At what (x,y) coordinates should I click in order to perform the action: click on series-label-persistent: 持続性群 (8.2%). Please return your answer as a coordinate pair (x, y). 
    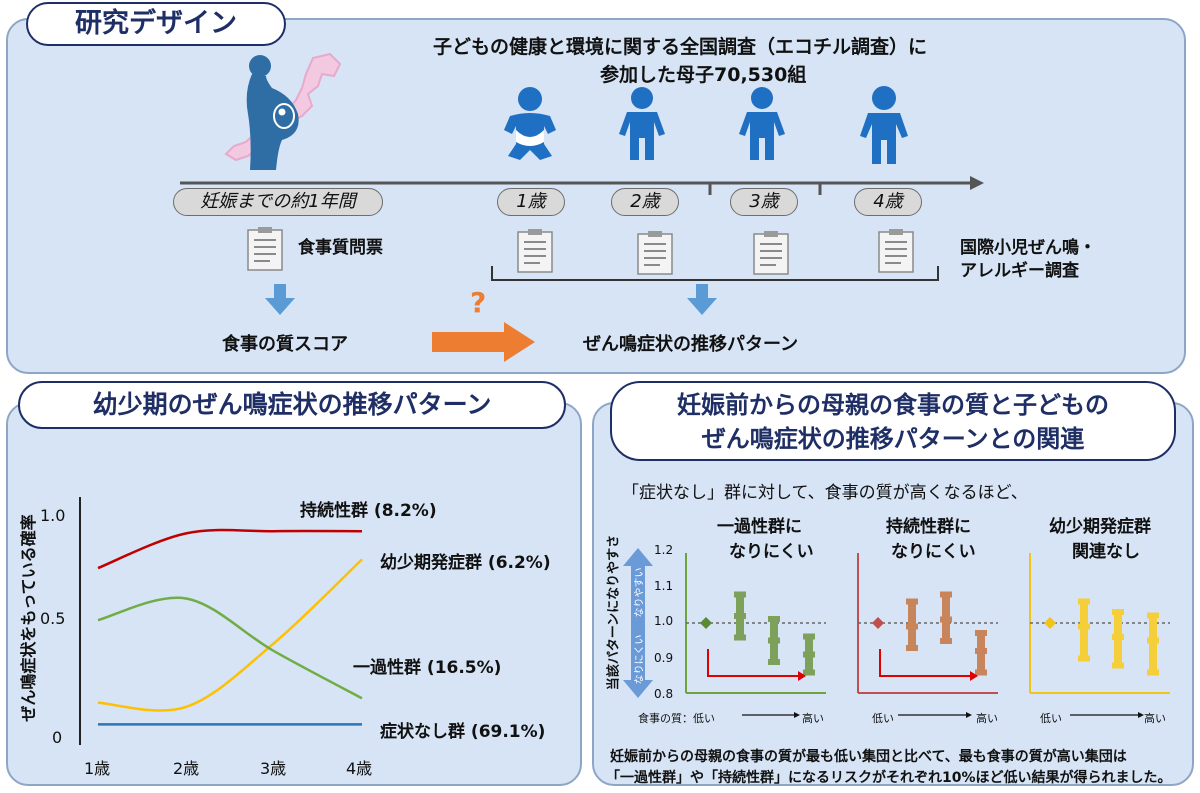
    Looking at the image, I should click on (368, 511).